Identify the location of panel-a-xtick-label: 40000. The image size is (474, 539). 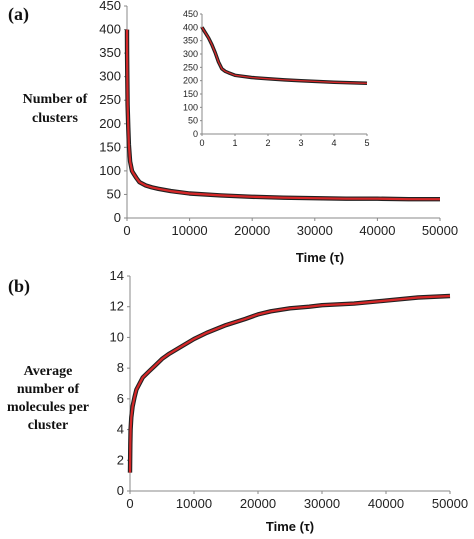
(377, 230).